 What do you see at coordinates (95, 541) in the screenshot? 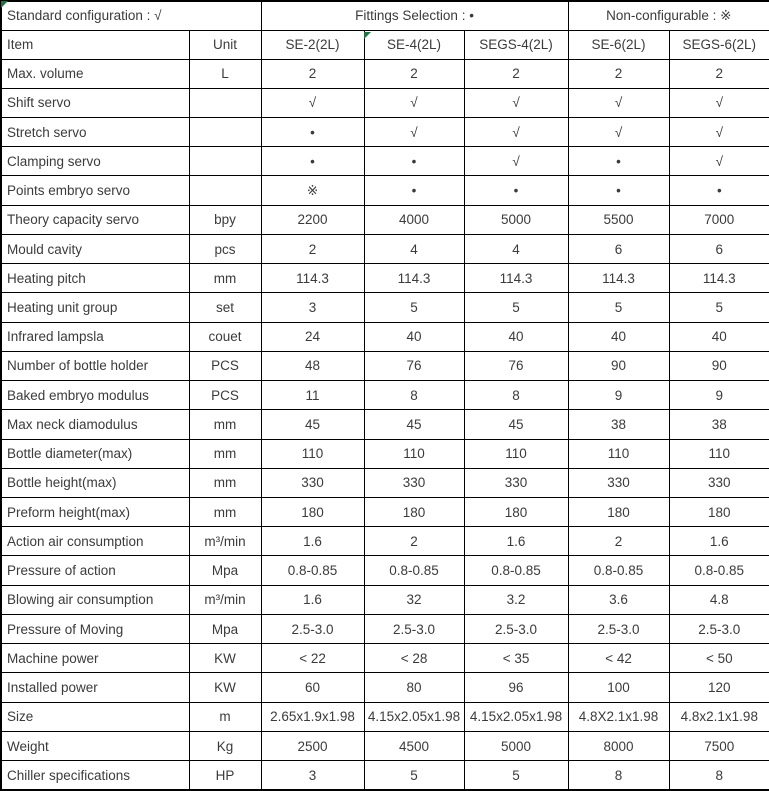
I see `item-cell: Action air consumption` at bounding box center [95, 541].